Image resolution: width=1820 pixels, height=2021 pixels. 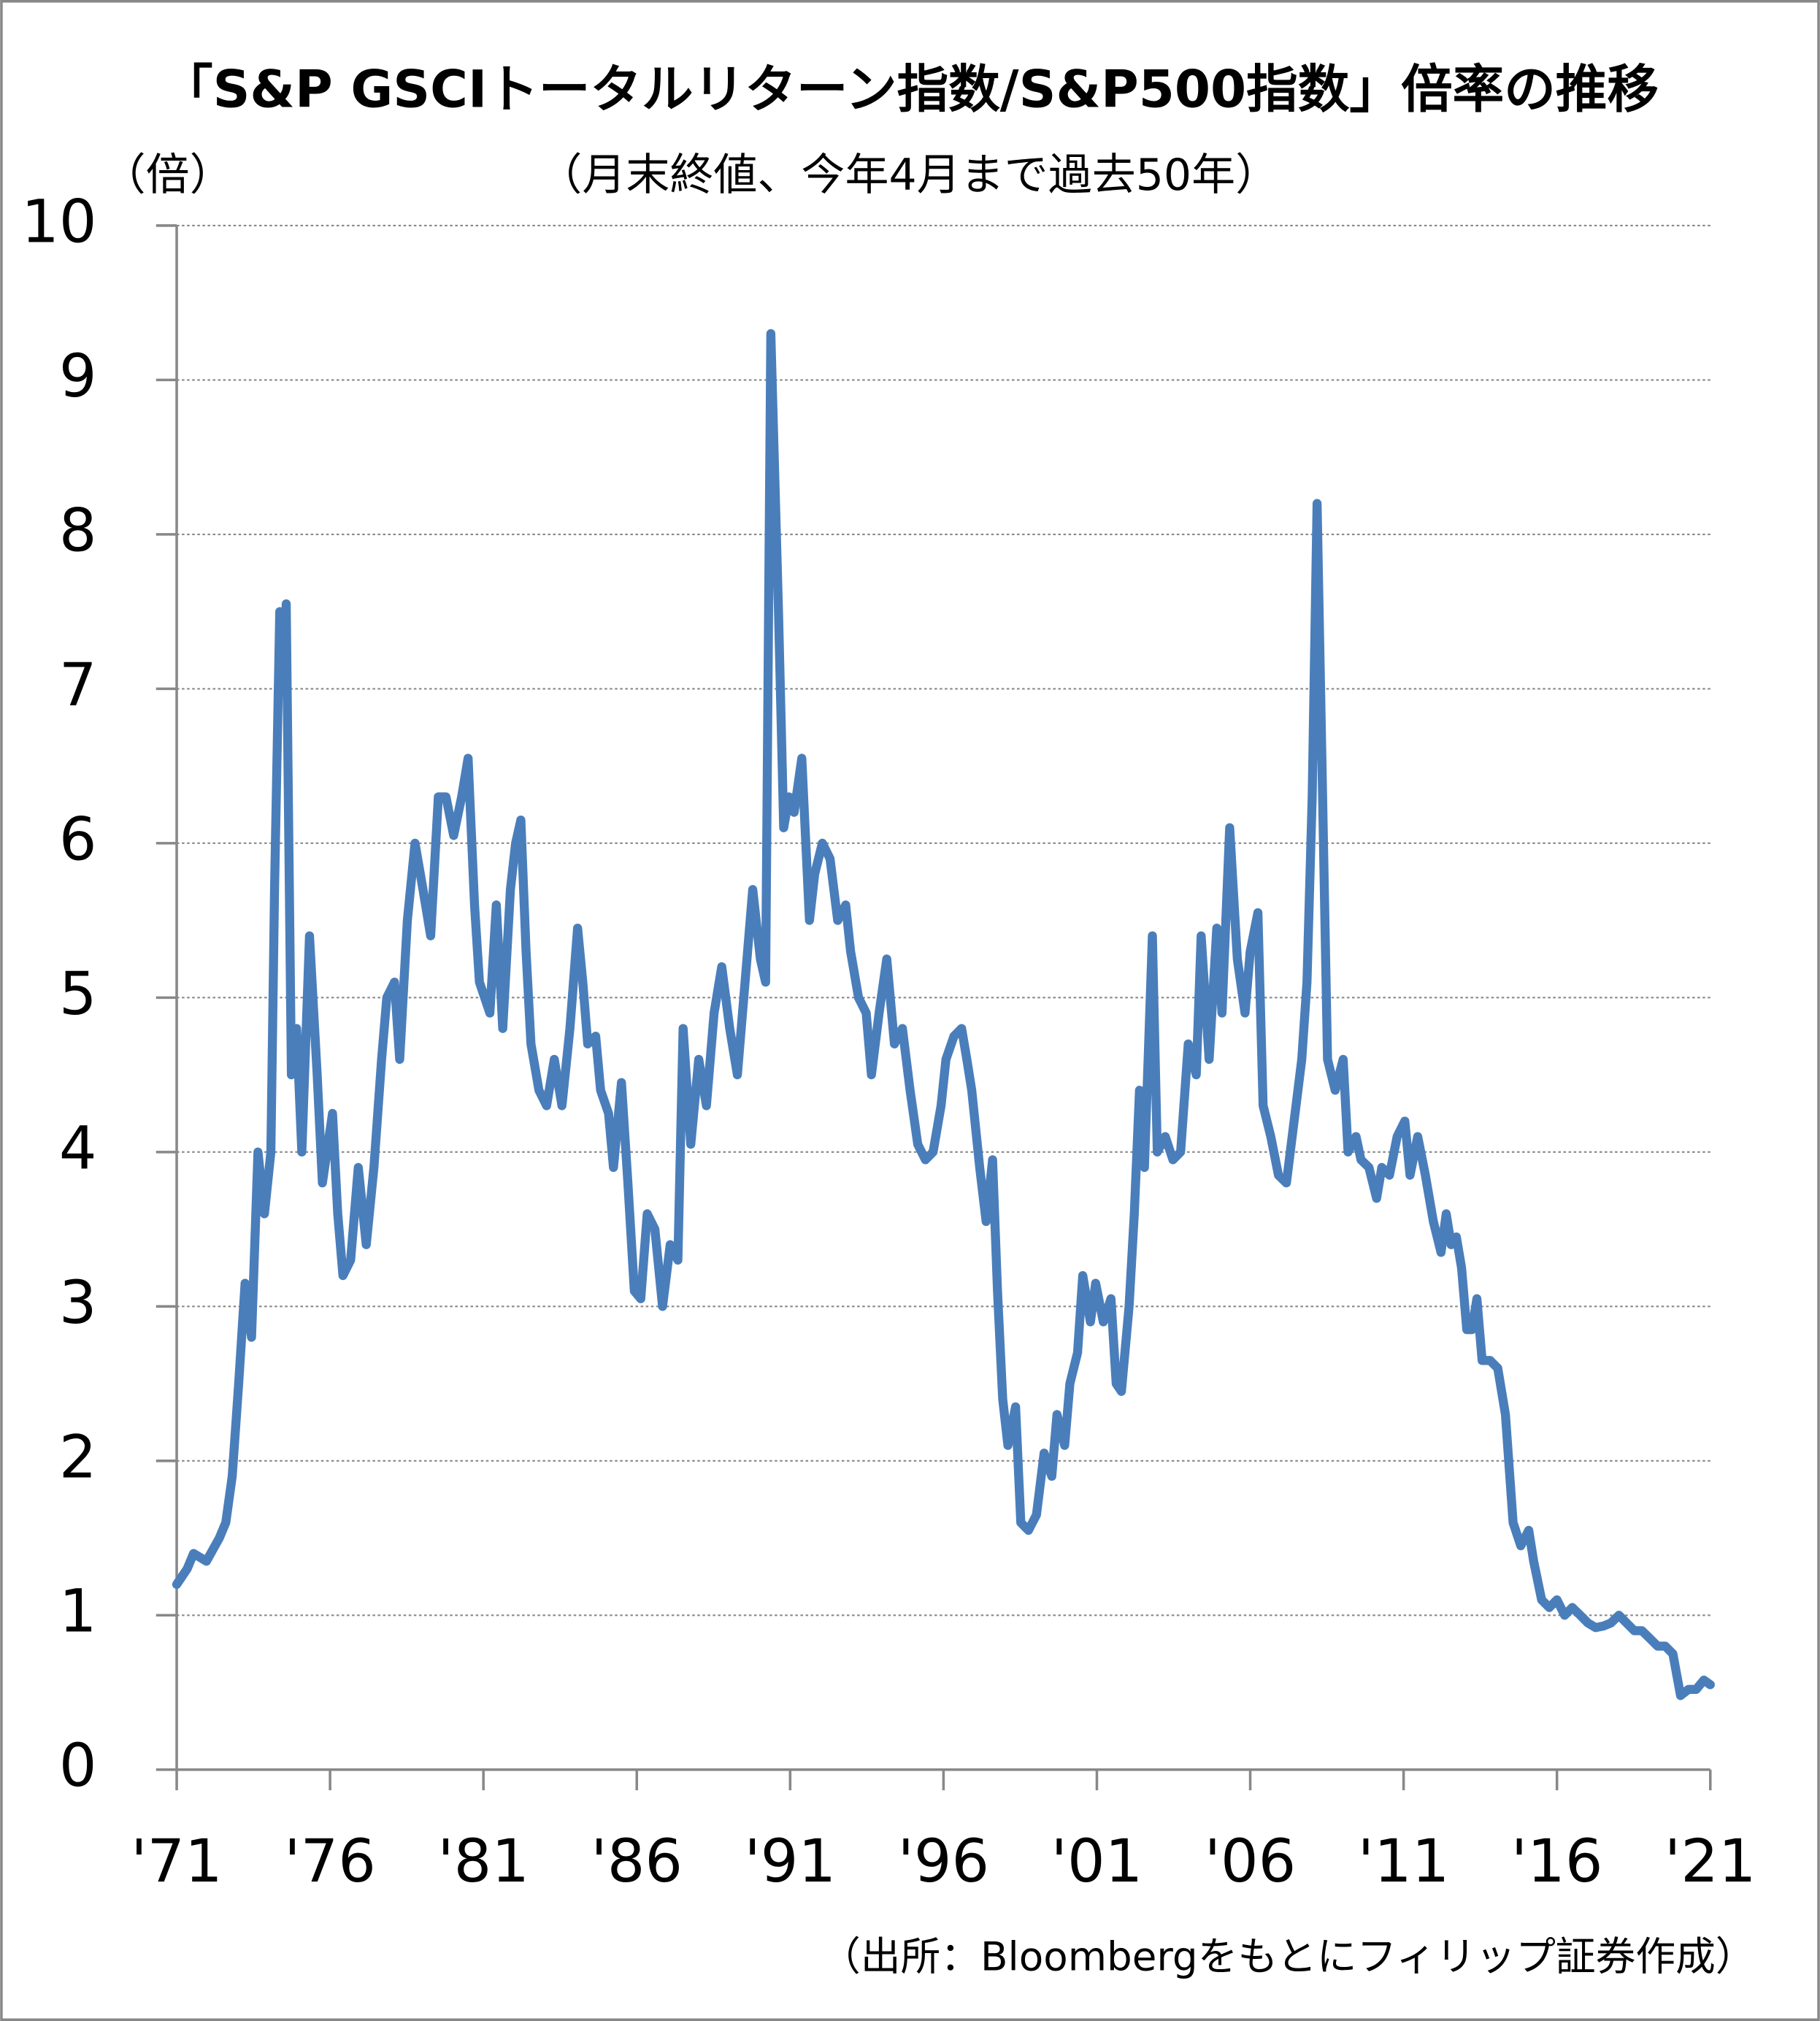 What do you see at coordinates (330, 1862) in the screenshot?
I see `x-tick-label: '76` at bounding box center [330, 1862].